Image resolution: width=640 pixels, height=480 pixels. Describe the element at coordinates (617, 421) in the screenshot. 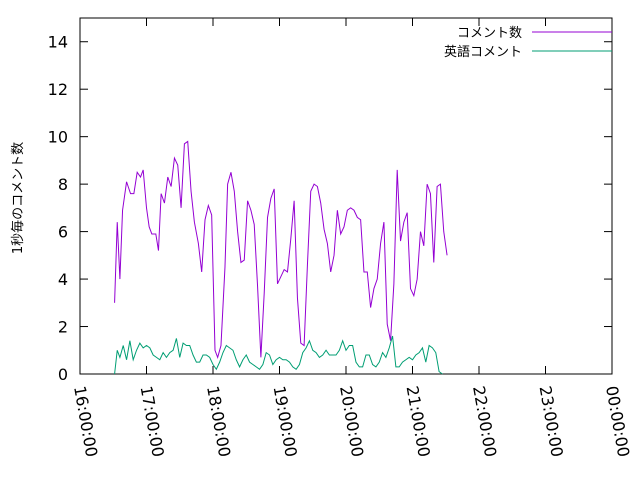

I see `x-tick-label: 00:00:00` at that location.